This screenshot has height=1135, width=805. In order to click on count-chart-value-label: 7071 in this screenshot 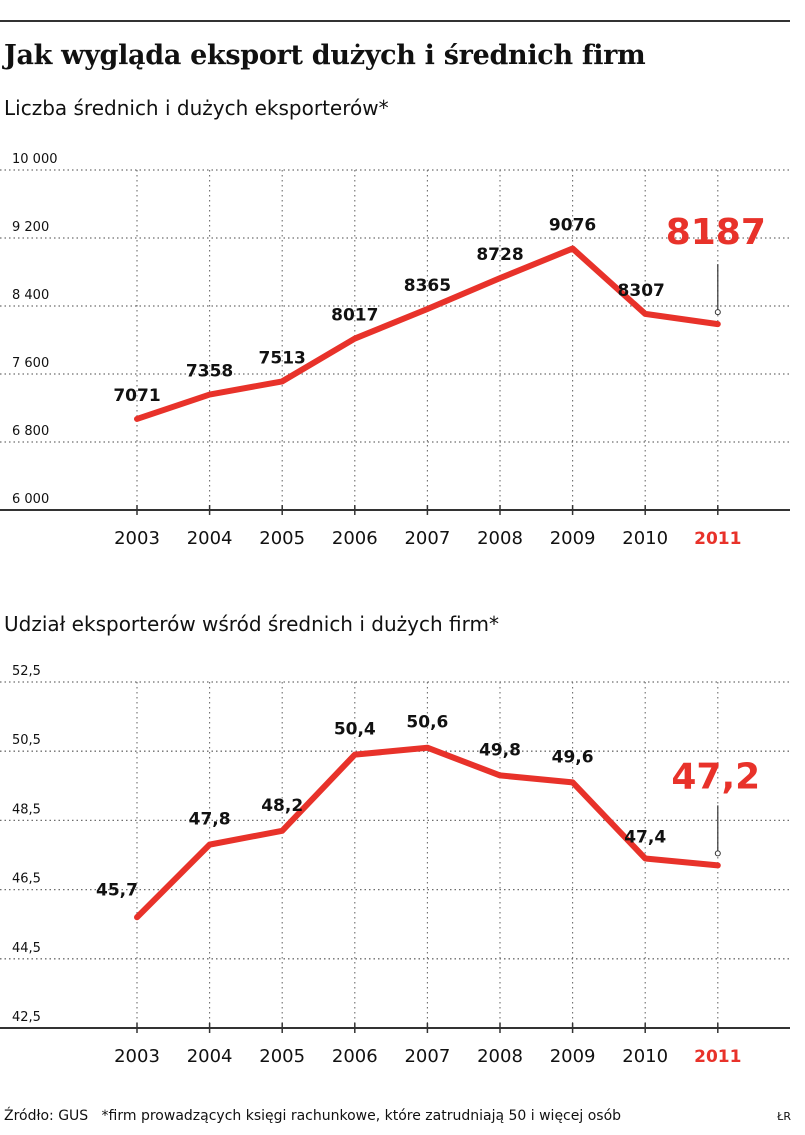, I will do `click(136, 396)`.